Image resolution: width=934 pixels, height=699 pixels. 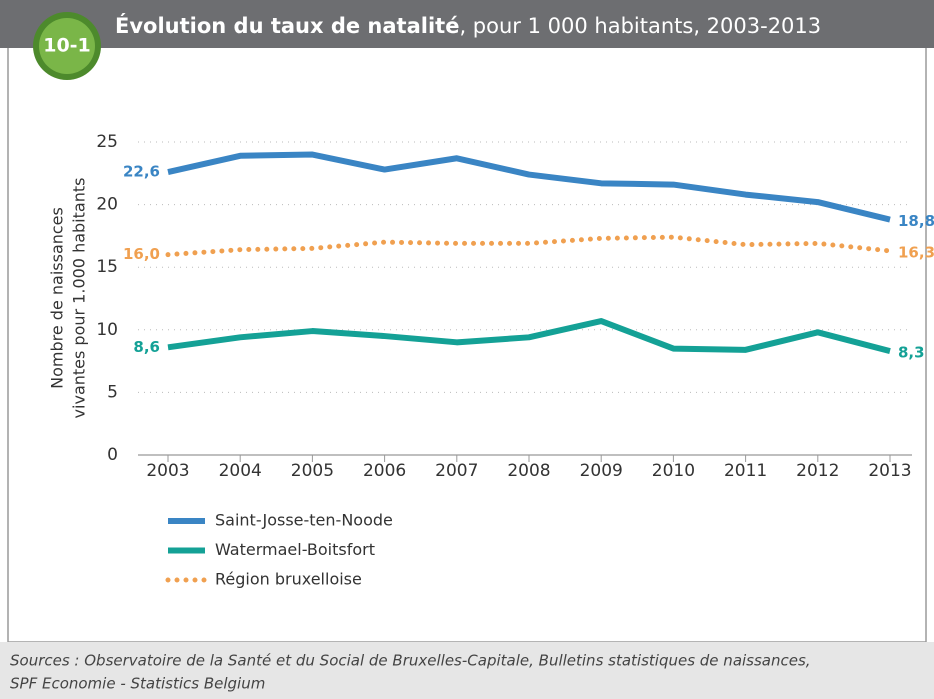 I want to click on footer, so click(x=467, y=670).